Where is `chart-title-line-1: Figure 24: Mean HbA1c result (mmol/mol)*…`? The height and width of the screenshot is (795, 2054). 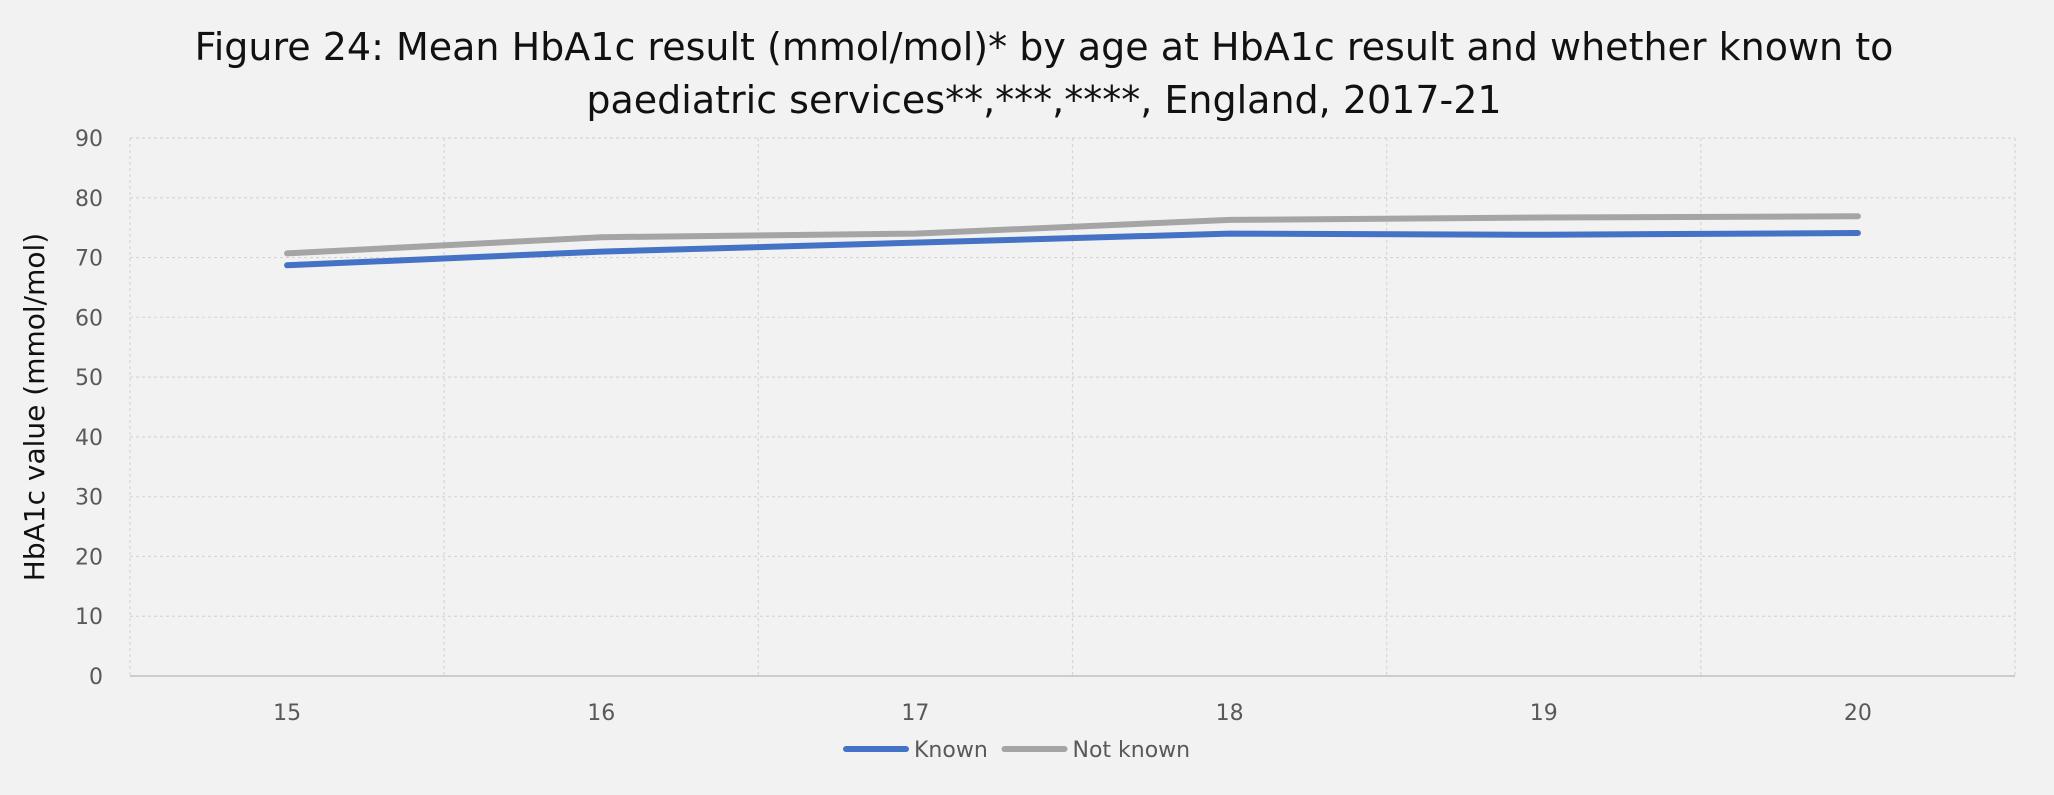 chart-title-line-1: Figure 24: Mean HbA1c result (mmol/mol)*… is located at coordinates (1044, 47).